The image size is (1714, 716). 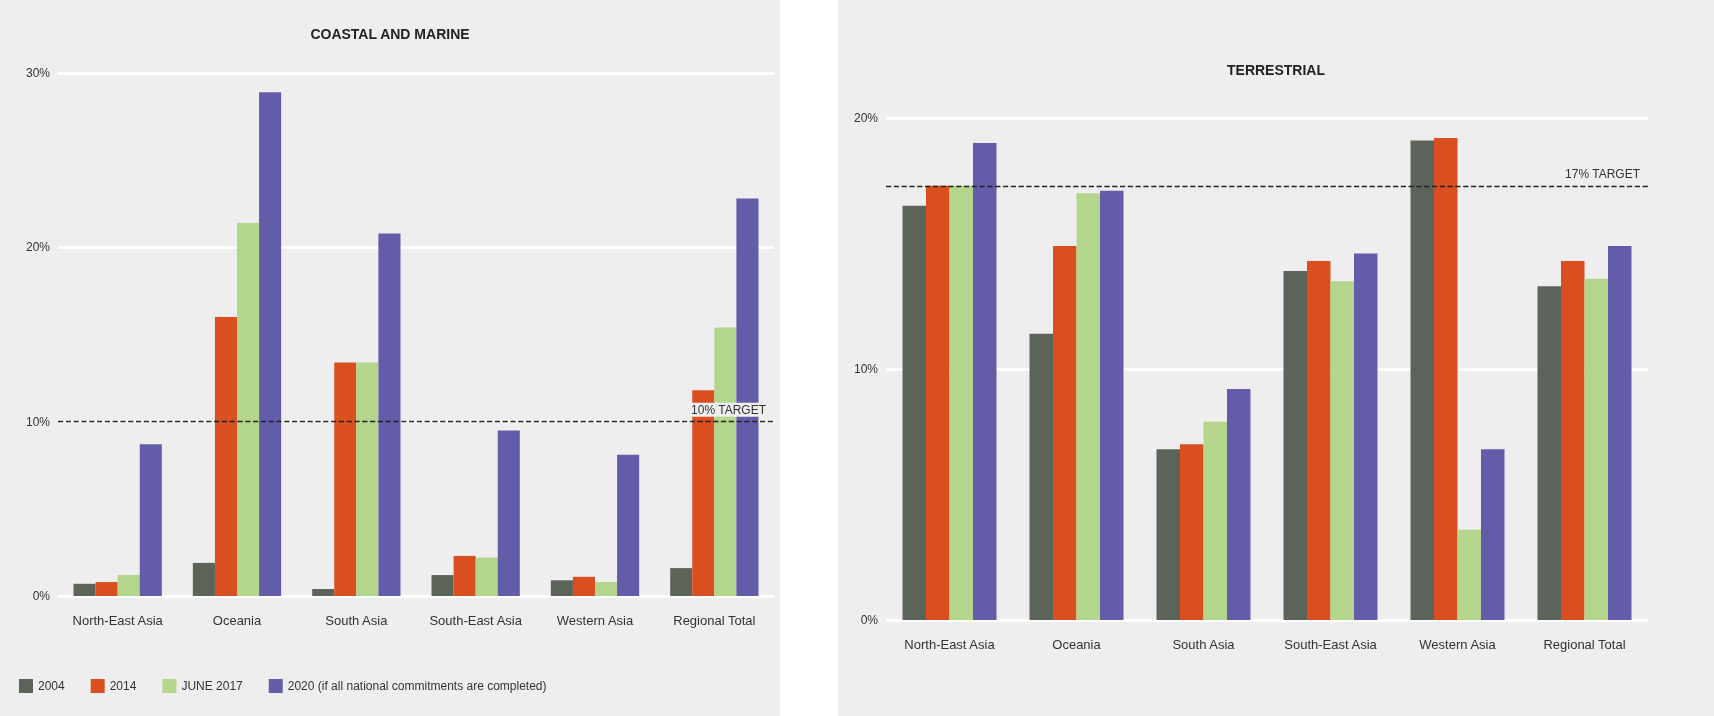 I want to click on chart-title: TERRESTRIAL, so click(x=1276, y=70).